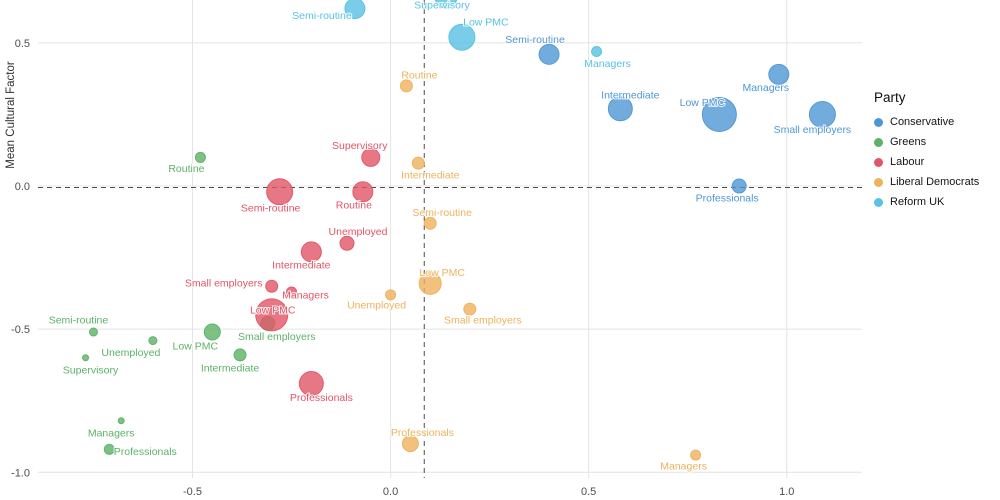 The height and width of the screenshot is (500, 1000). I want to click on legend-swatch-liberal-democrats, so click(878, 182).